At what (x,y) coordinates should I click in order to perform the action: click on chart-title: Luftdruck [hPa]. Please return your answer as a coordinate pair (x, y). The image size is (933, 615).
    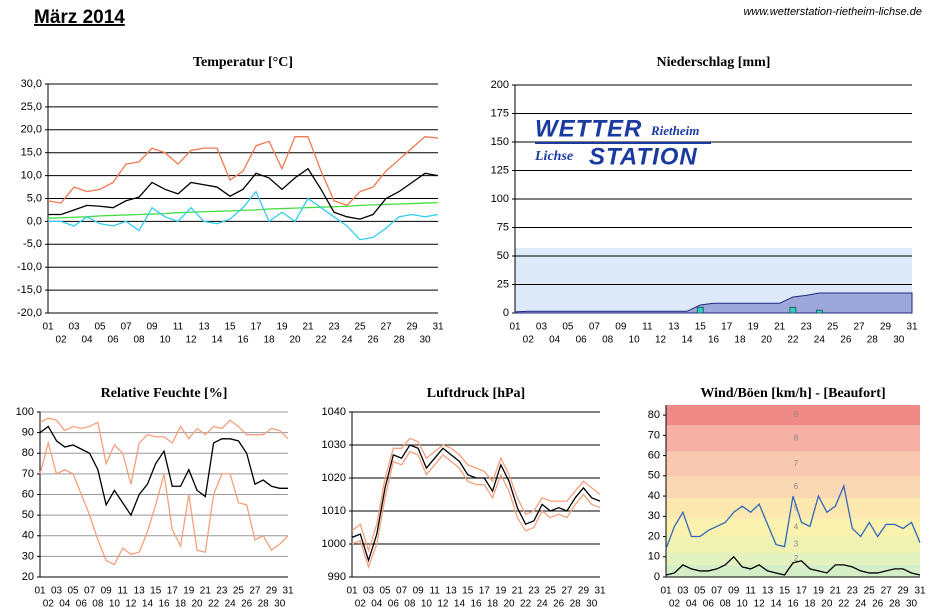
    Looking at the image, I should click on (476, 393).